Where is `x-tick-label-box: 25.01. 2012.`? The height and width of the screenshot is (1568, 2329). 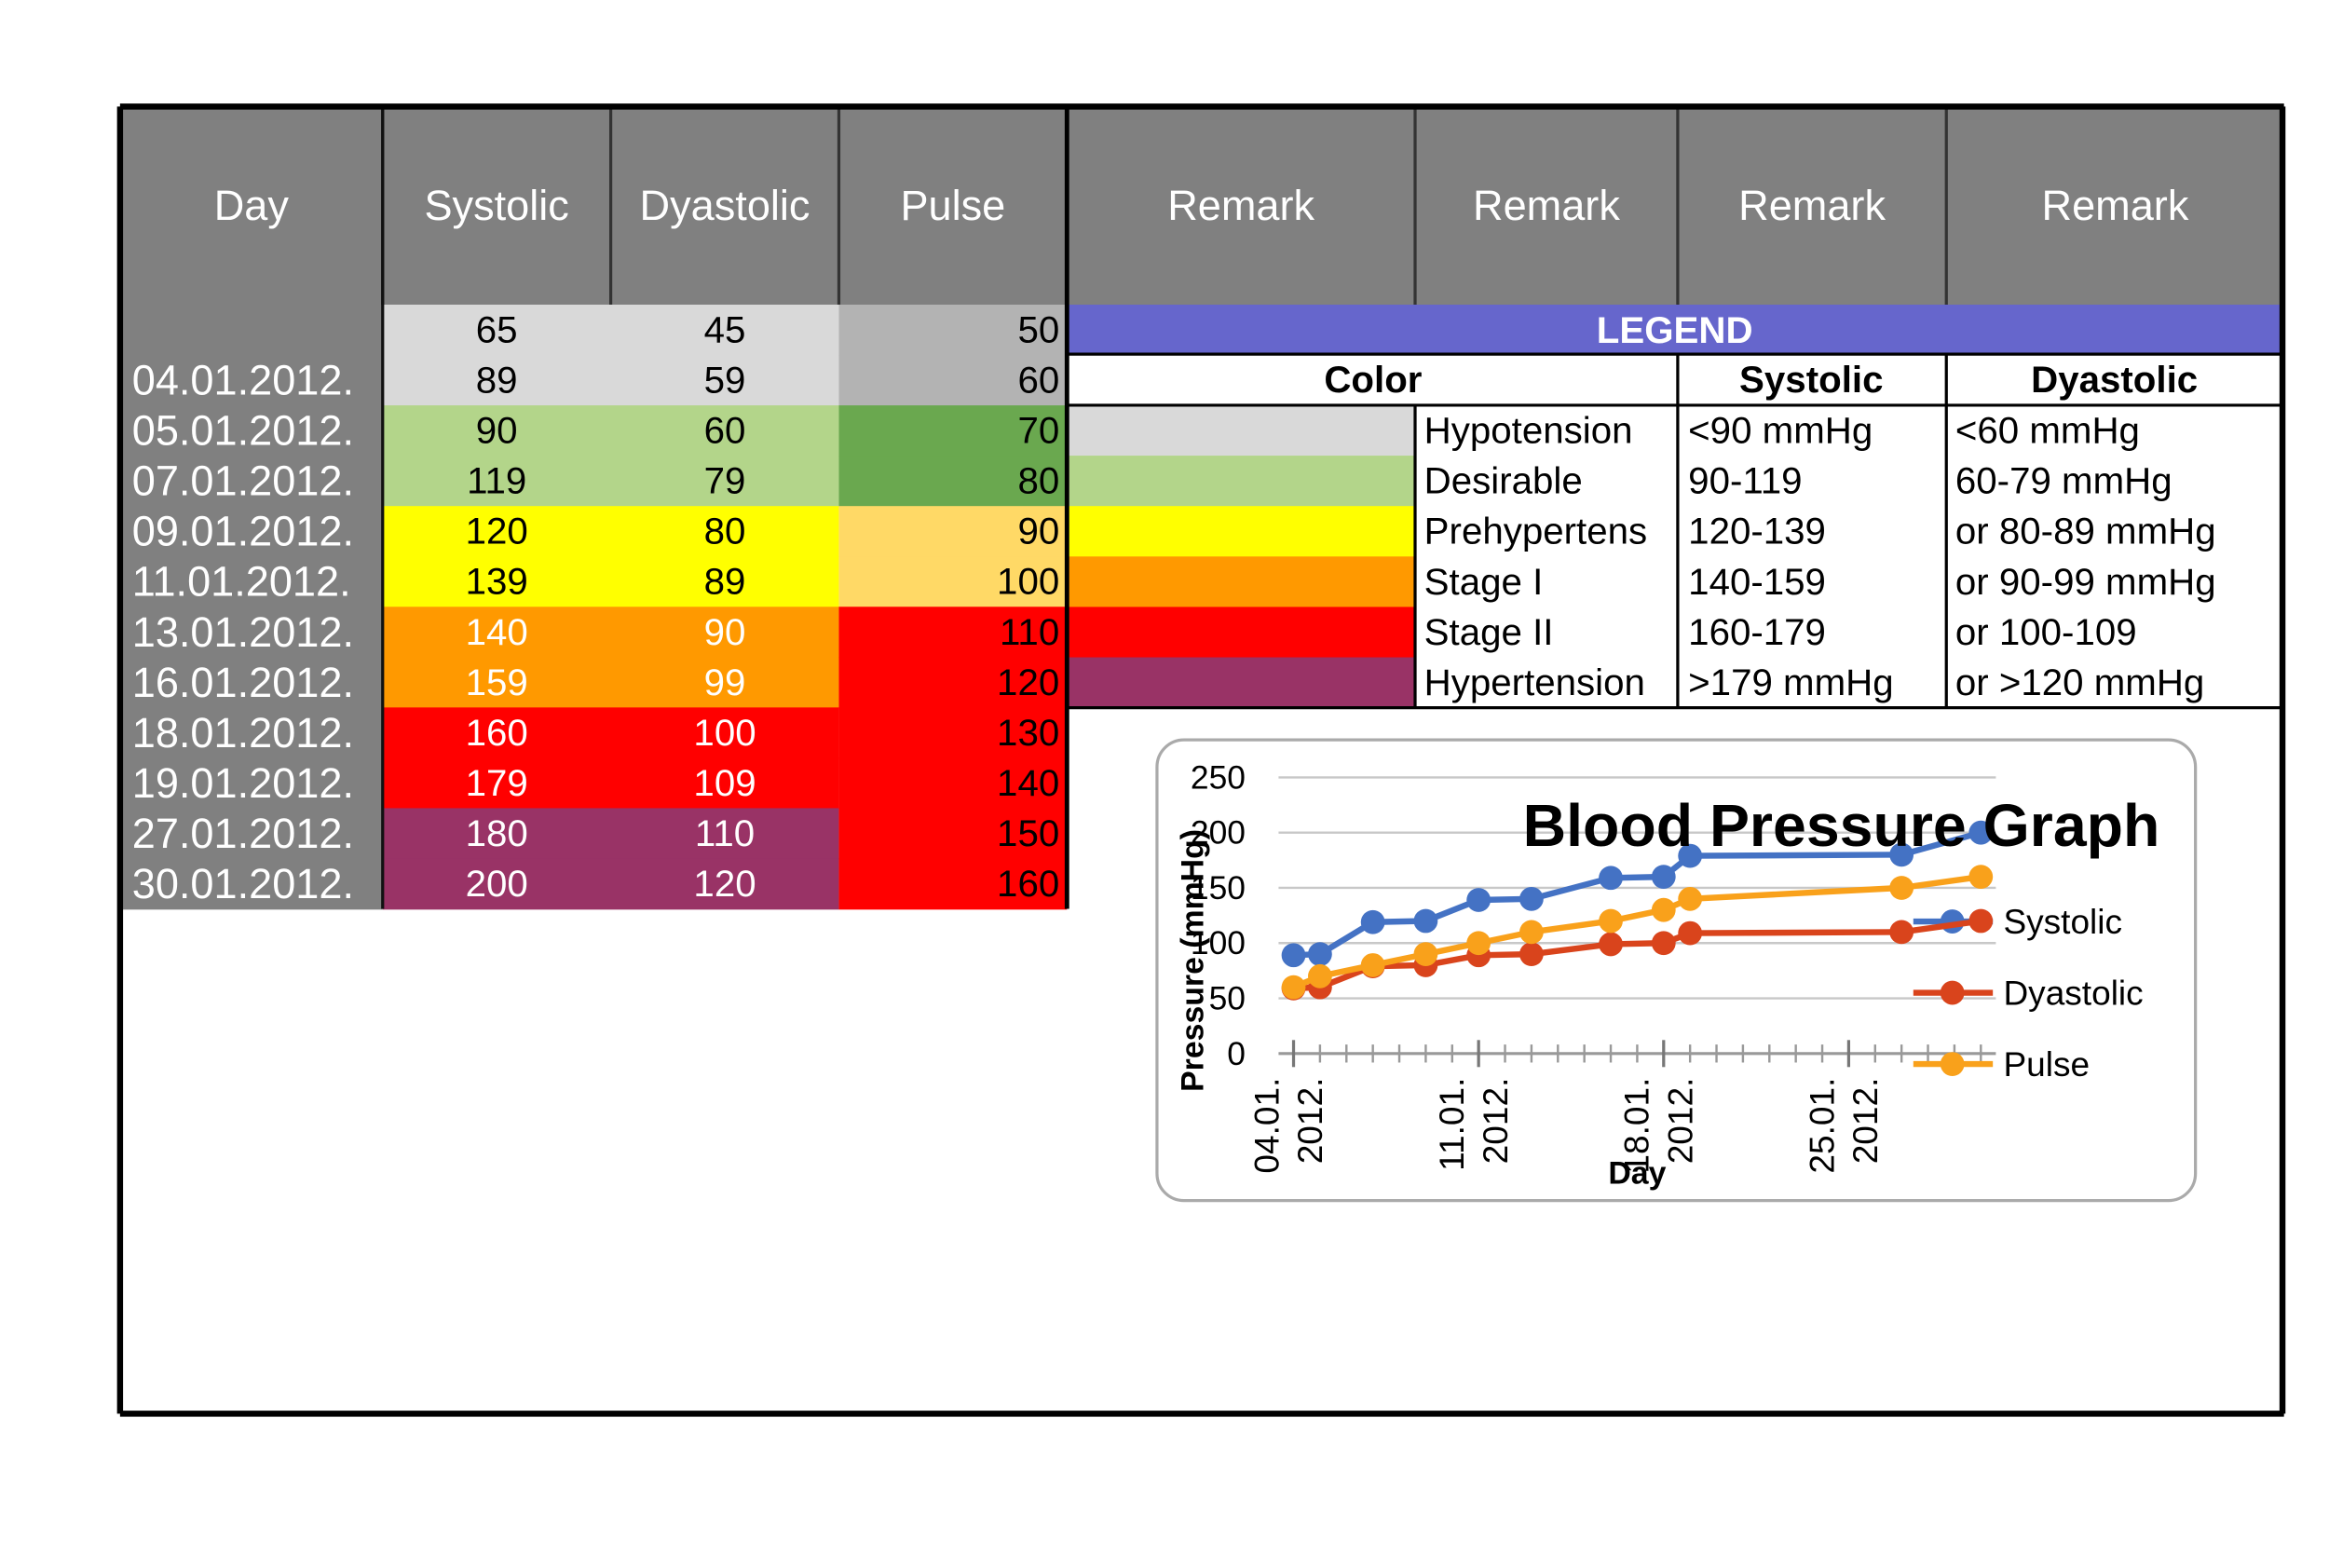
x-tick-label-box: 25.01. 2012. is located at coordinates (1843, 1126).